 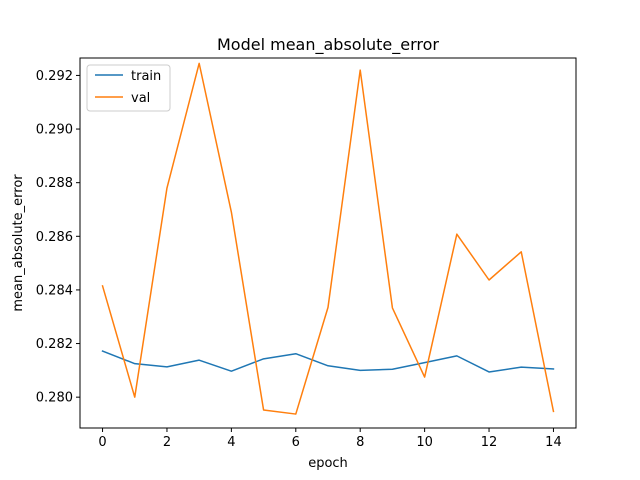 I want to click on y-axis: 0.280 0.282 0.284 0.286 0.288 0.290 0.292, so click(x=58, y=237).